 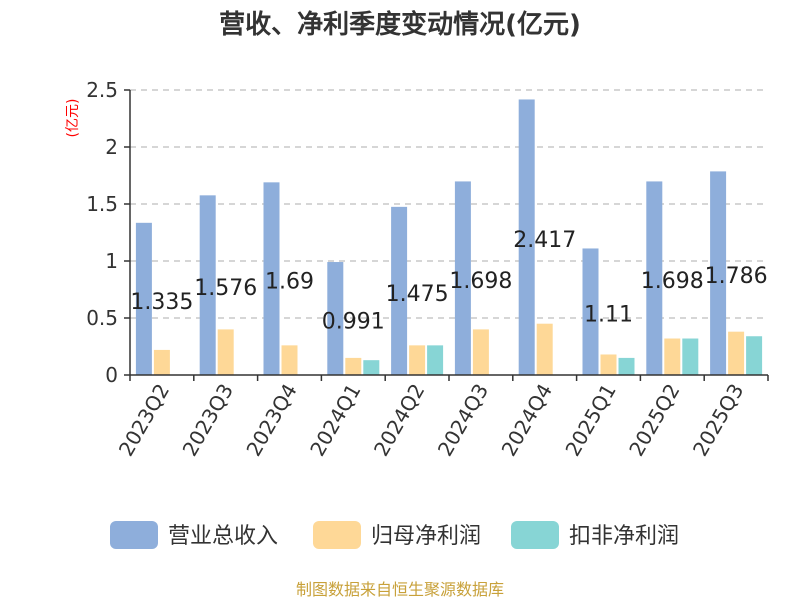 What do you see at coordinates (353, 322) in the screenshot?
I see `data-label: 0.991` at bounding box center [353, 322].